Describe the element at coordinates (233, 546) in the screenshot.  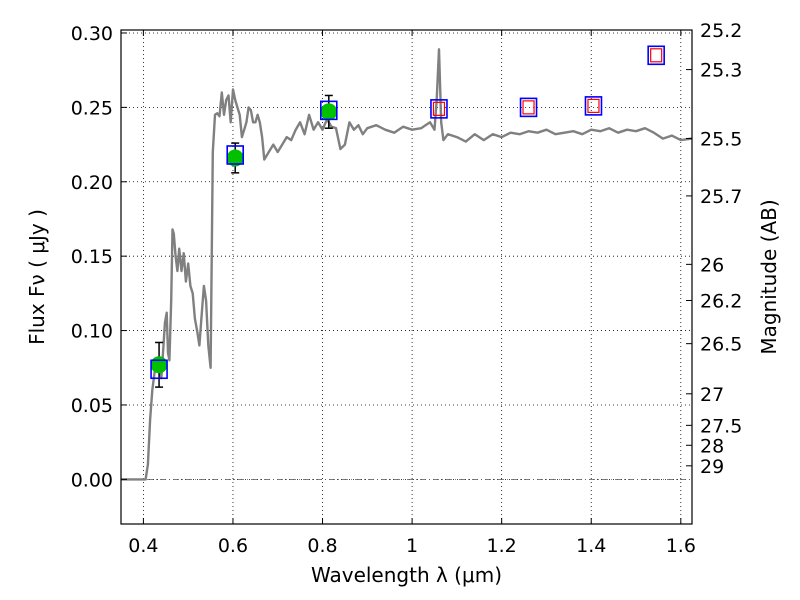
I see `x-tick-label: 0.6` at that location.